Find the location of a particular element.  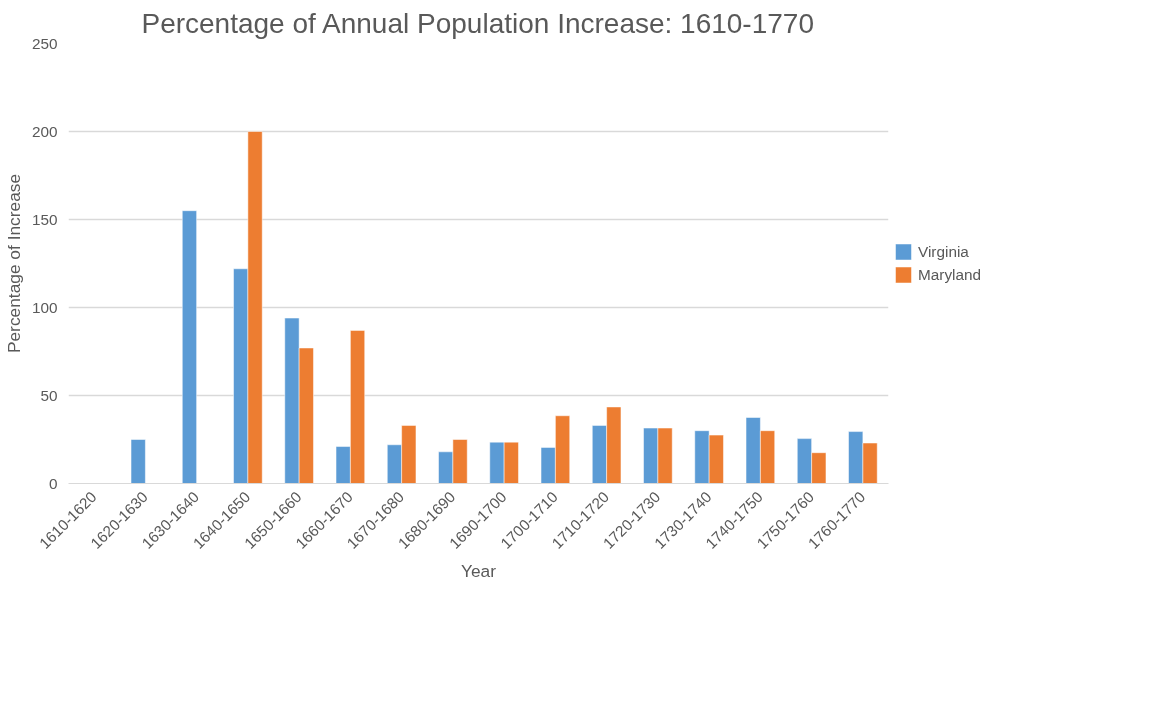

legend-label: Maryland is located at coordinates (950, 274).